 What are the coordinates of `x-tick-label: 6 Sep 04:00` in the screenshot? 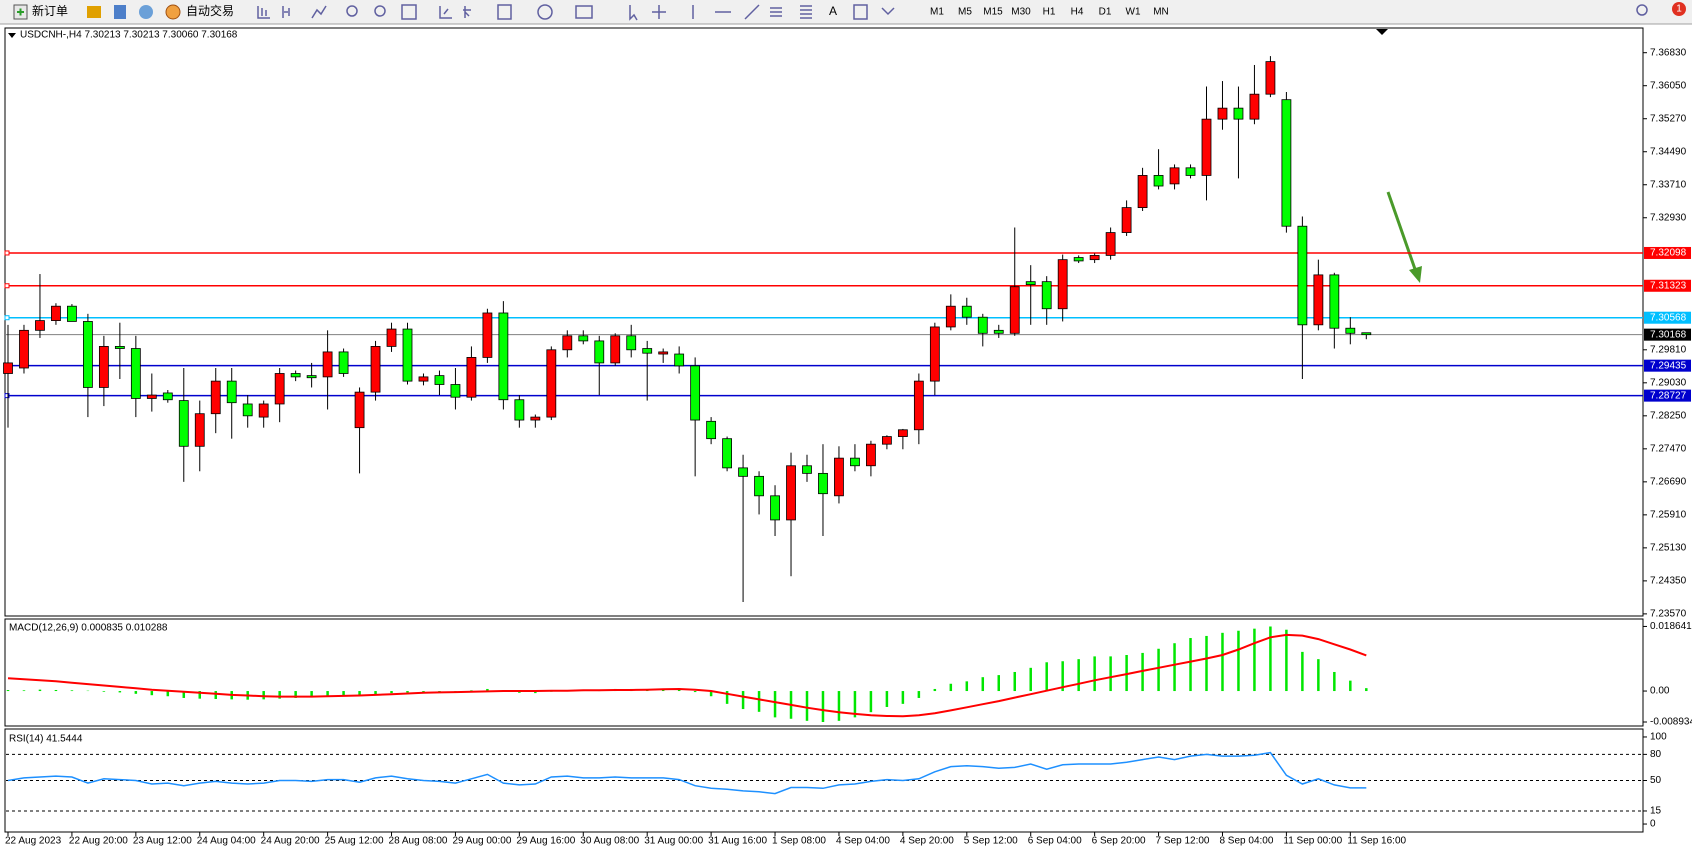 It's located at (1055, 841).